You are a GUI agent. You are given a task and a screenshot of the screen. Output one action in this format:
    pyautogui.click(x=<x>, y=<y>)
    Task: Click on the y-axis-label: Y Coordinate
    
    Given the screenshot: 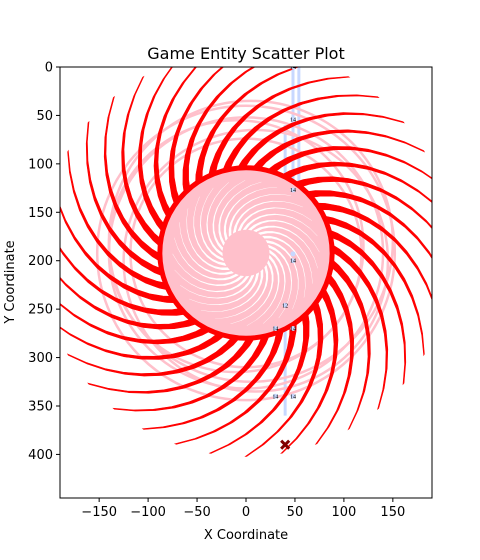 What is the action you would take?
    pyautogui.click(x=10, y=282)
    